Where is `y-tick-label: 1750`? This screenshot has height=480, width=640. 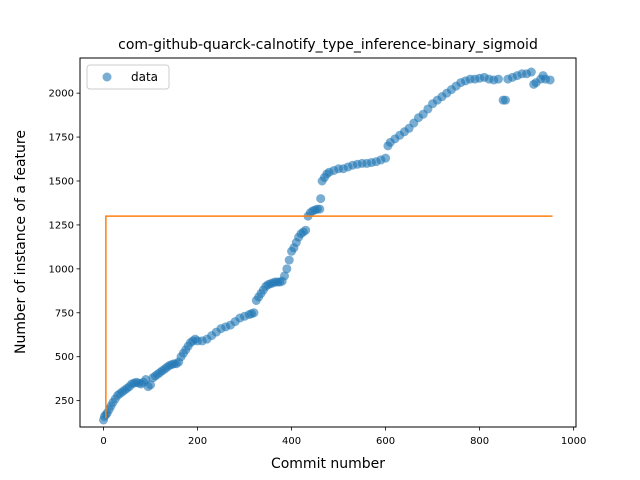
y-tick-label: 1750 is located at coordinates (61, 138).